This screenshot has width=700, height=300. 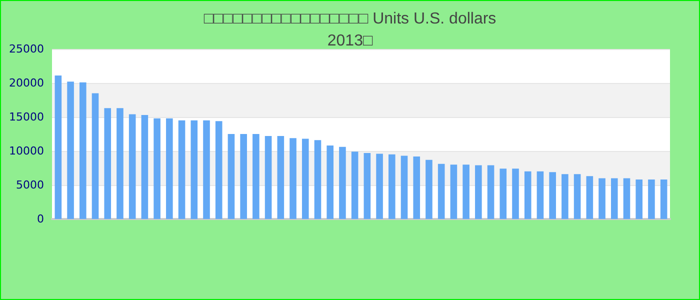 I want to click on y-tick-label: 10000, so click(x=26, y=151).